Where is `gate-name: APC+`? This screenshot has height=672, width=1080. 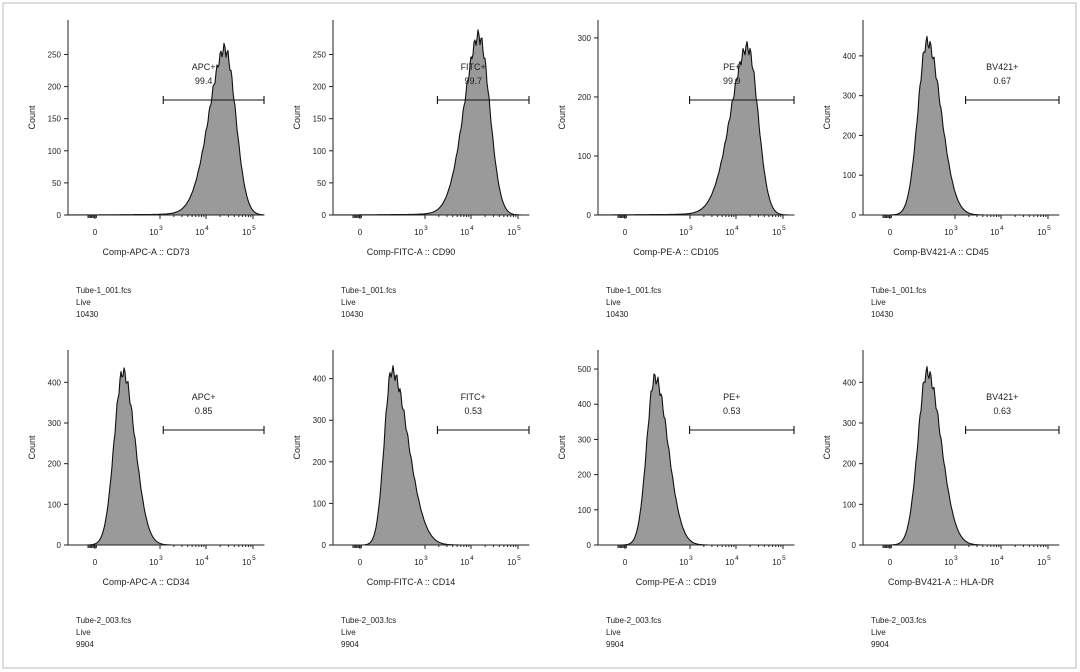 gate-name: APC+ is located at coordinates (204, 397).